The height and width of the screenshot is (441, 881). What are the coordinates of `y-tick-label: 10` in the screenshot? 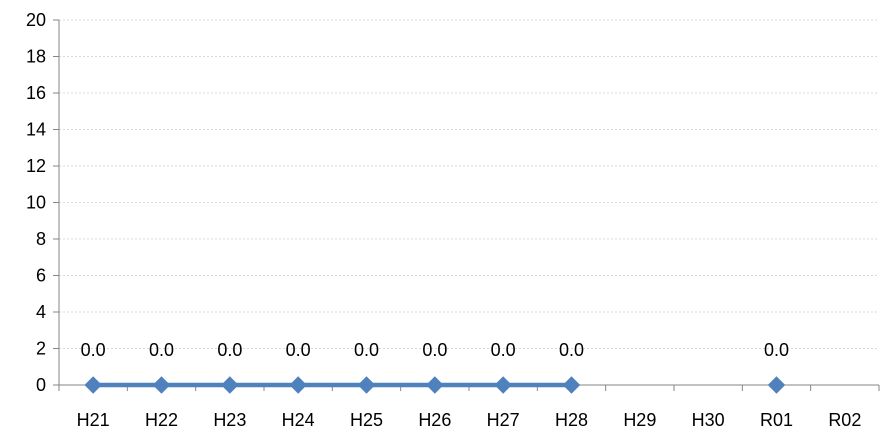 It's located at (36, 203).